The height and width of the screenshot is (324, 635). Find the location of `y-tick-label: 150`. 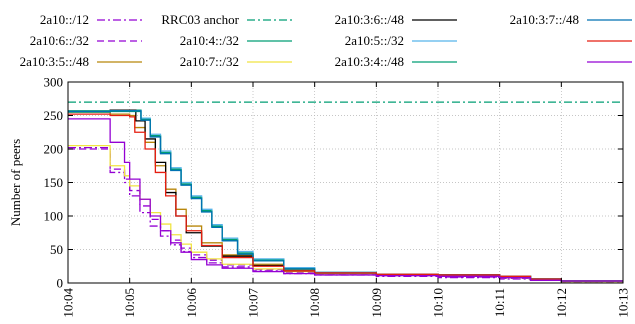

y-tick-label: 150 is located at coordinates (54, 182).